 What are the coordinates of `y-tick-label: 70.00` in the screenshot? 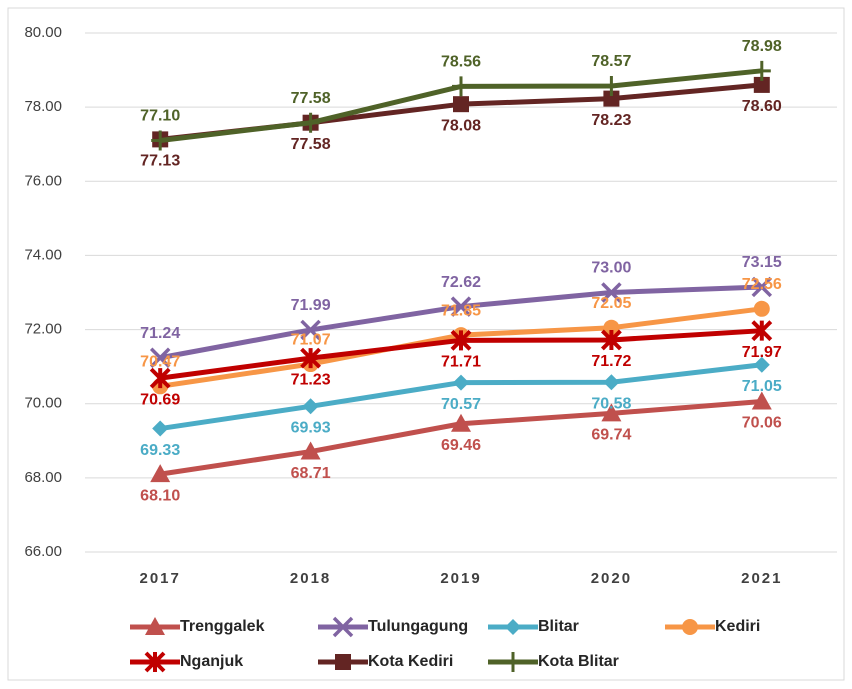 It's located at (43, 403).